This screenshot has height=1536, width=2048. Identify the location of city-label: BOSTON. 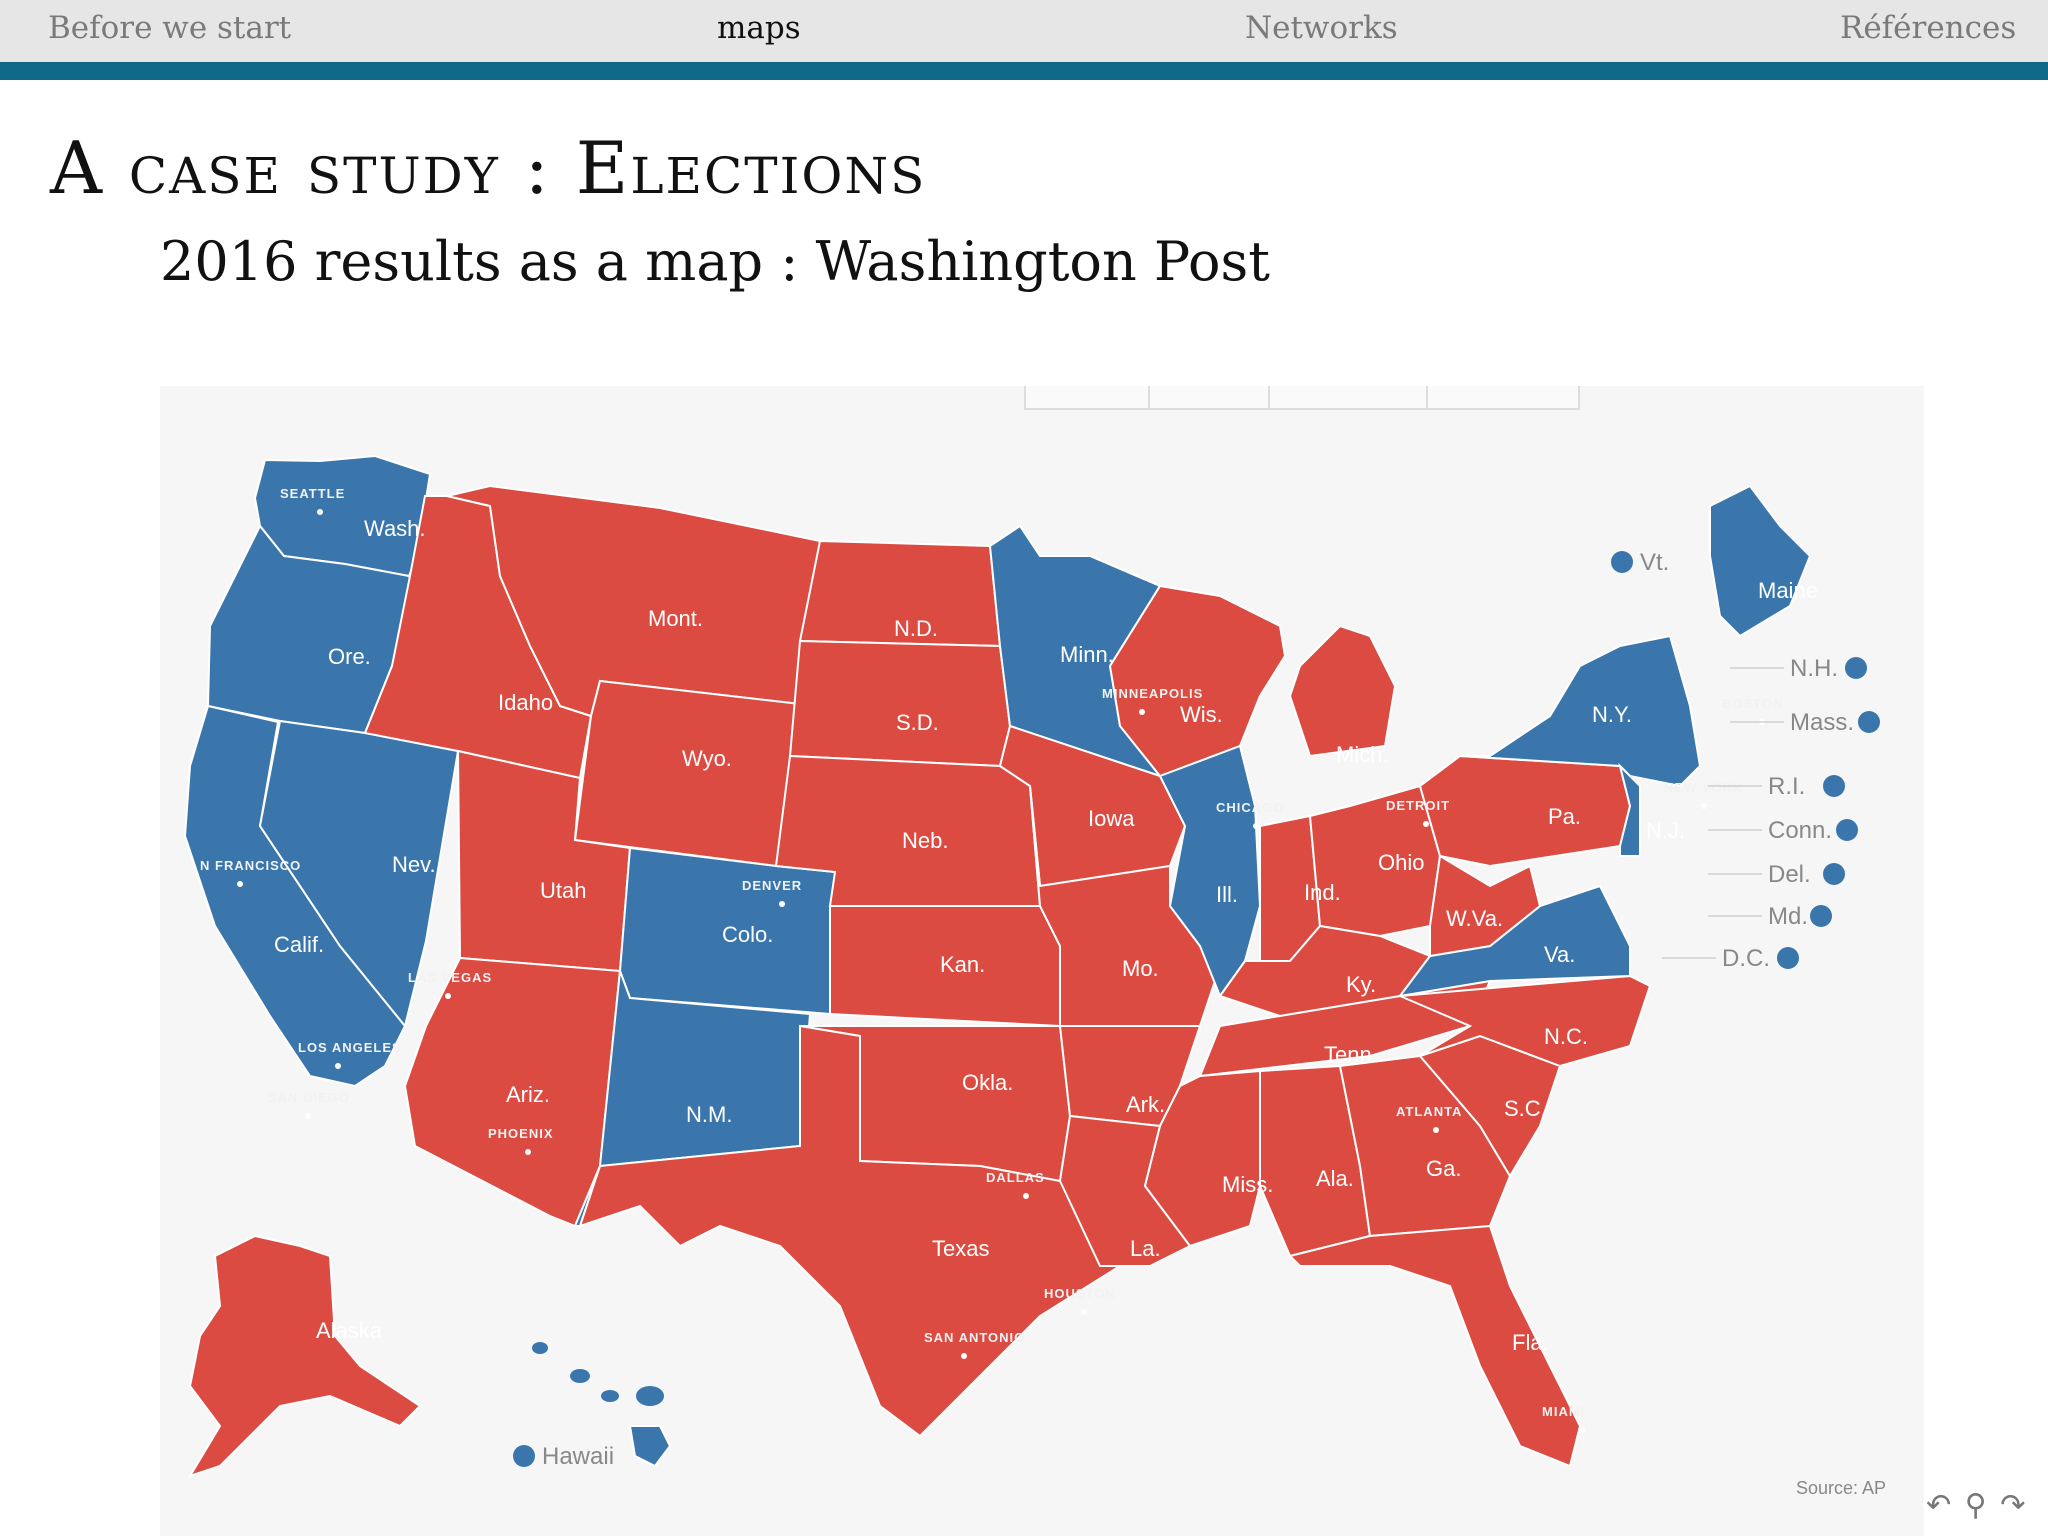
(1752, 703).